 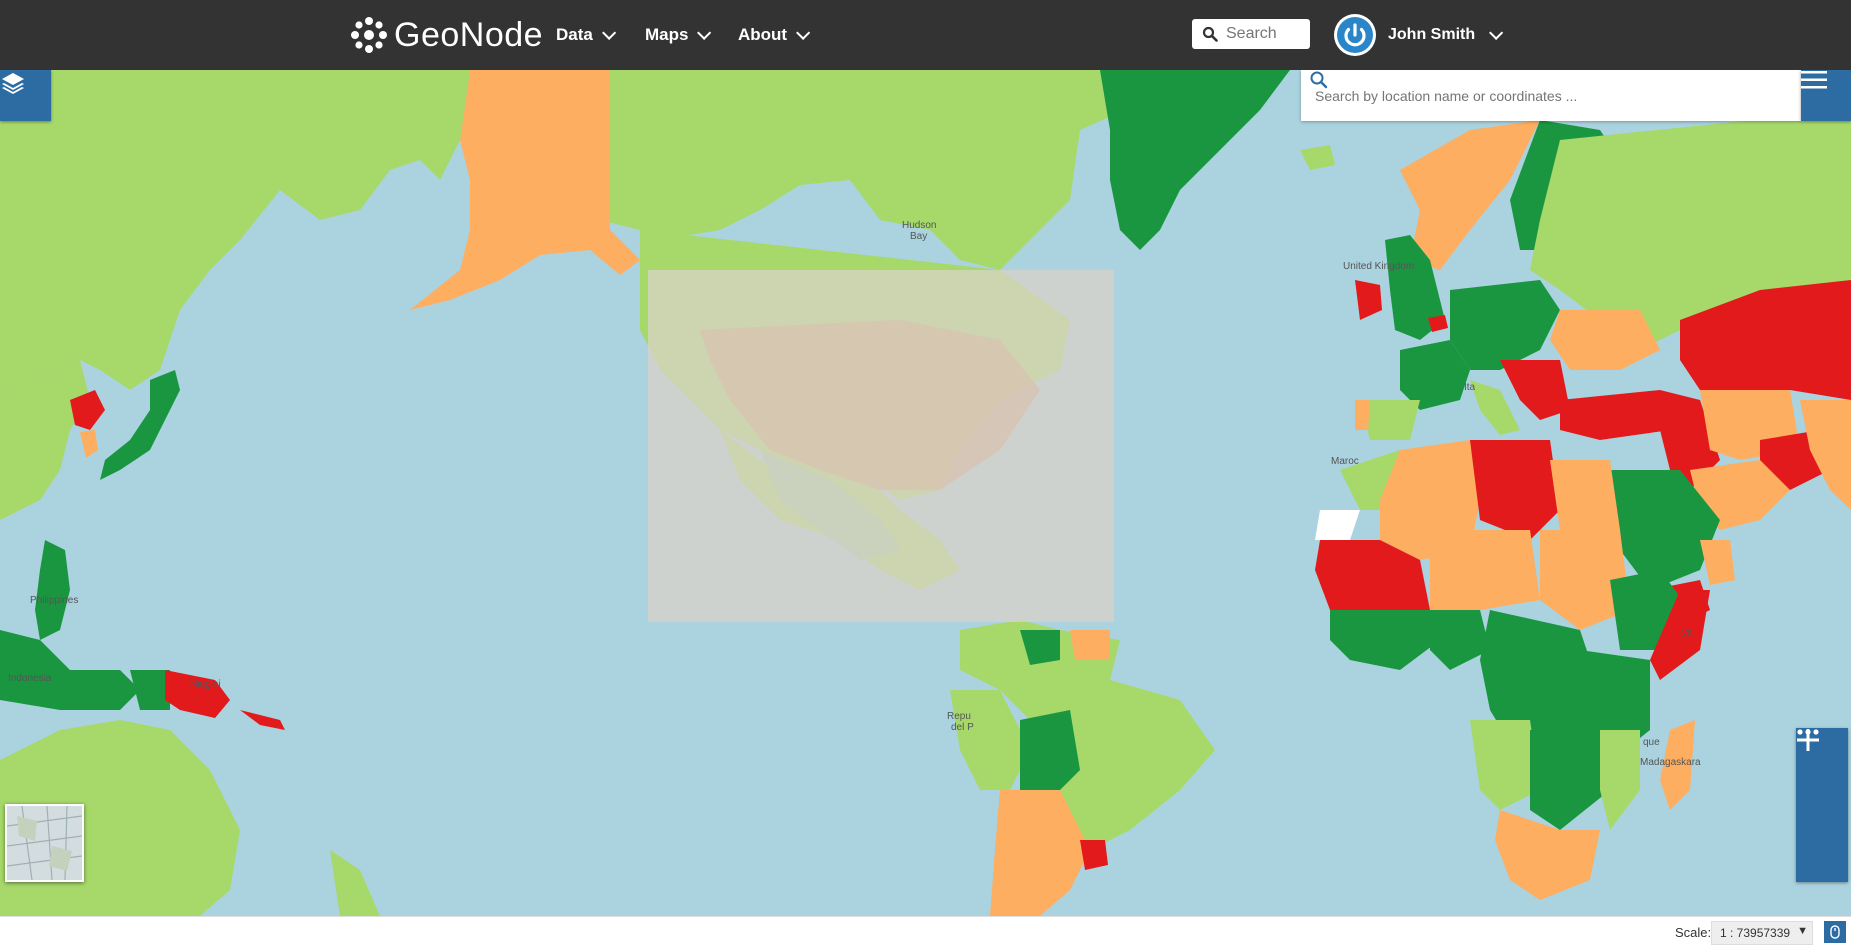 I want to click on country-uk, so click(x=1415, y=287).